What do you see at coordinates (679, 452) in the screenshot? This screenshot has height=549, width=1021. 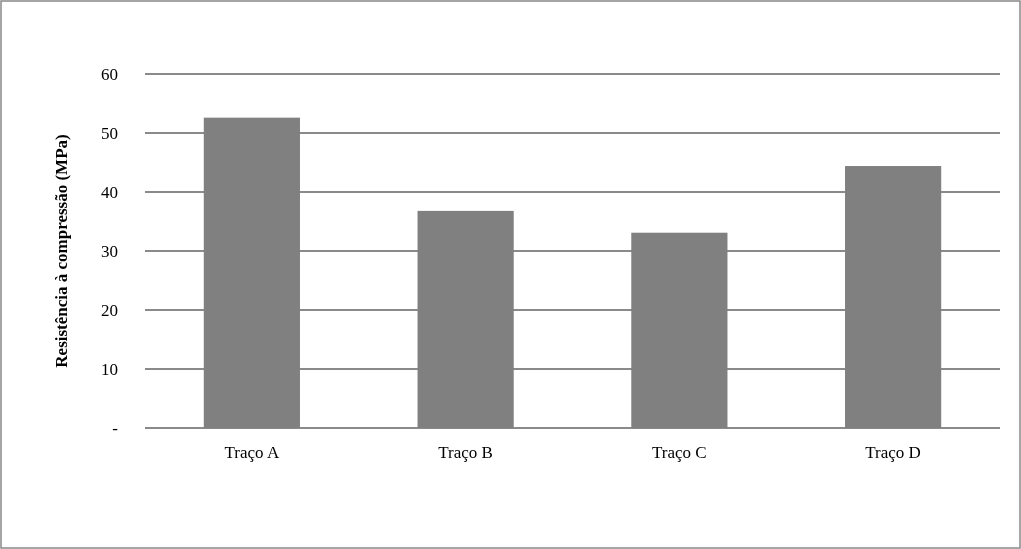 I see `x-tick-label: Traço C` at bounding box center [679, 452].